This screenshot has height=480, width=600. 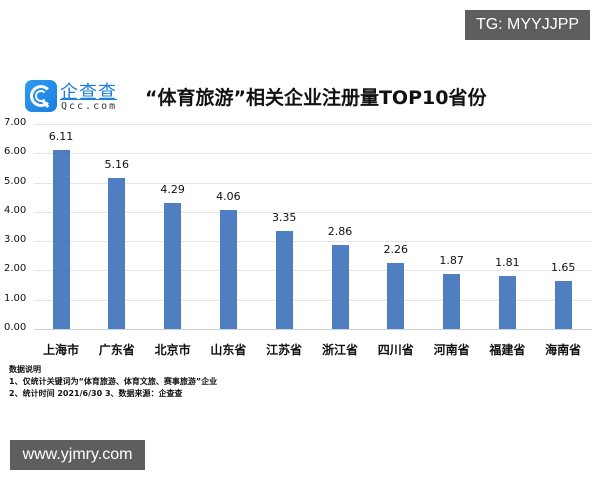 What do you see at coordinates (284, 217) in the screenshot?
I see `bar-value-label: 3.35` at bounding box center [284, 217].